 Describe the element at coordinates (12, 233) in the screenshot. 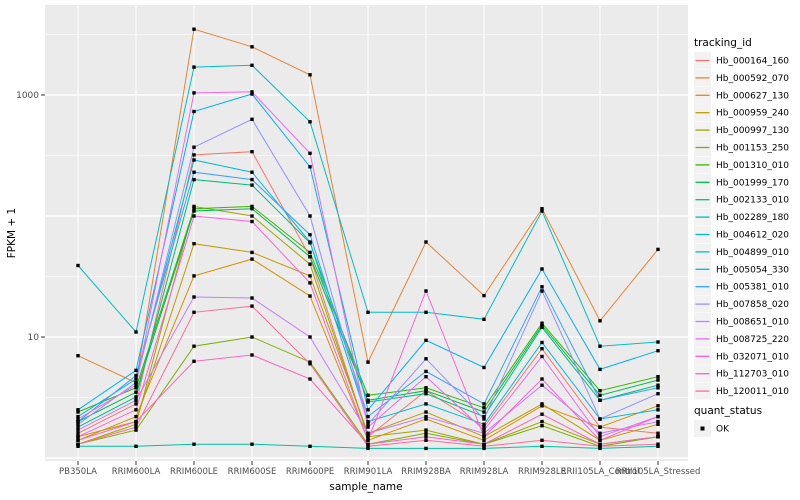

I see `y-axis-title: FPKM + 1` at that location.